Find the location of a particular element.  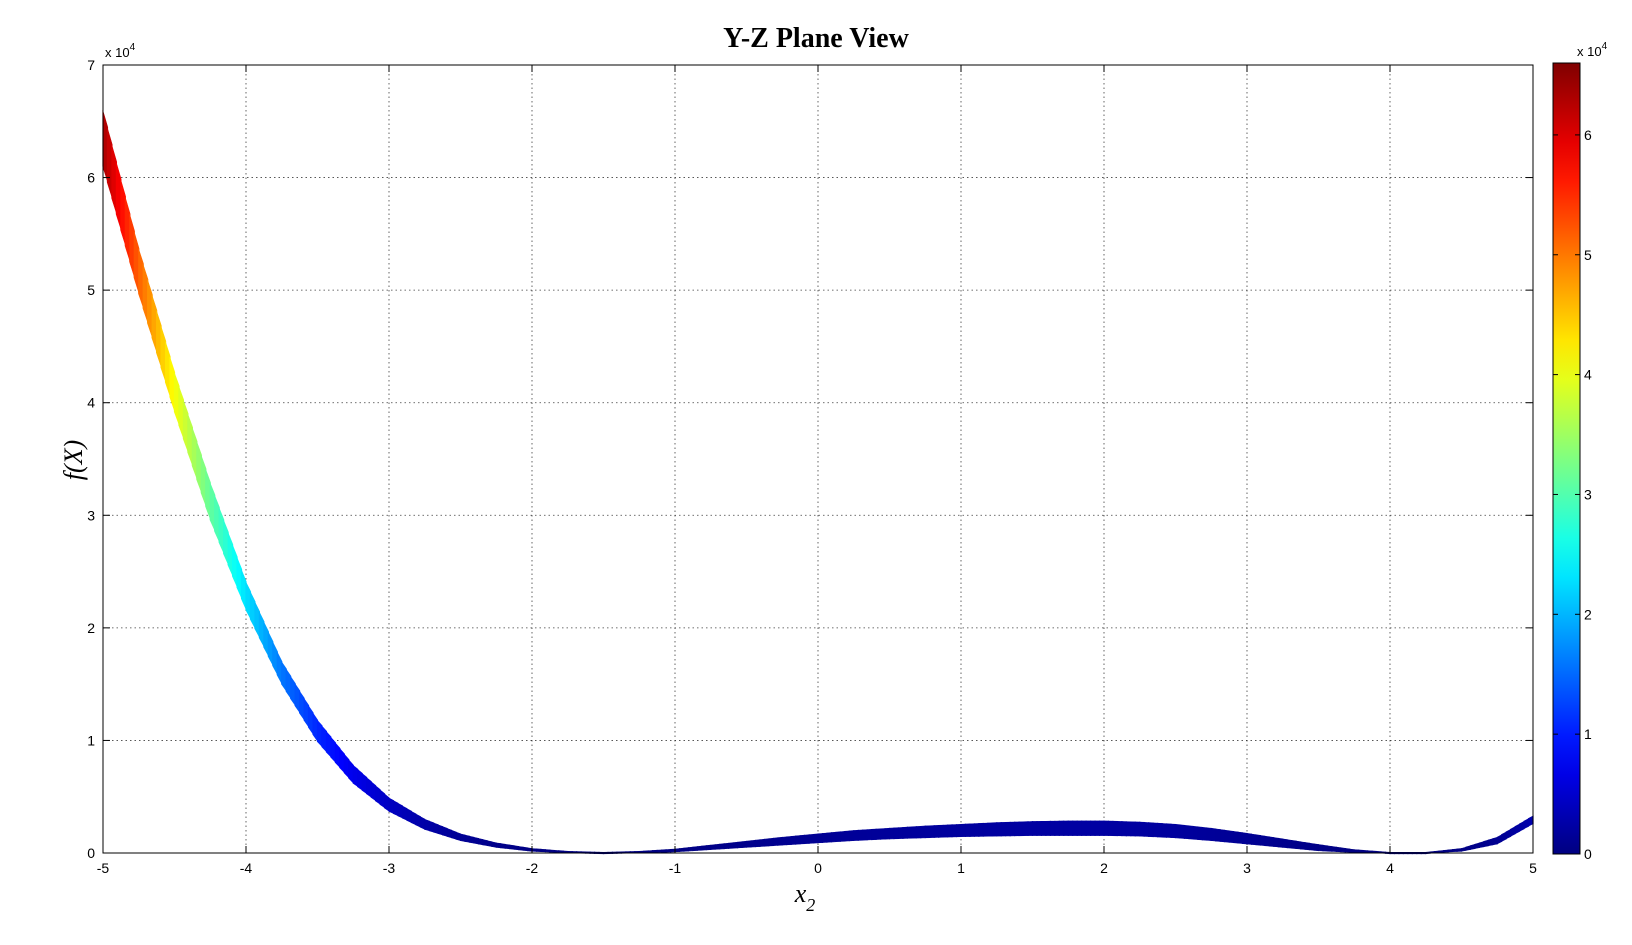

x-tick-label: -3 is located at coordinates (389, 868).